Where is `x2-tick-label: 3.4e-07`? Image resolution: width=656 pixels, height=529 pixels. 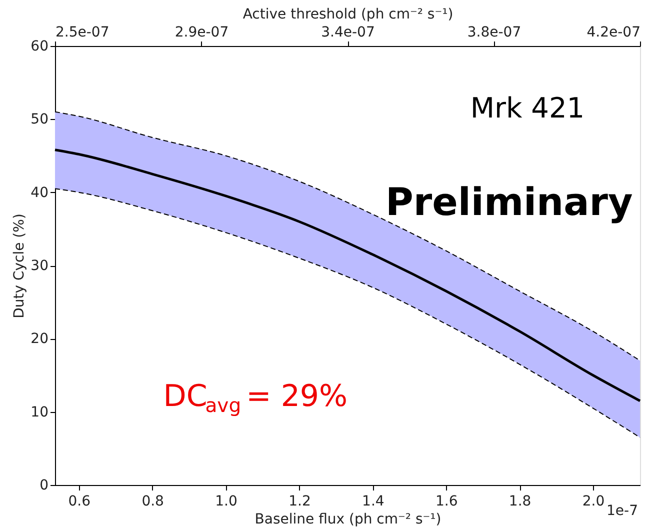 x2-tick-label: 3.4e-07 is located at coordinates (348, 32).